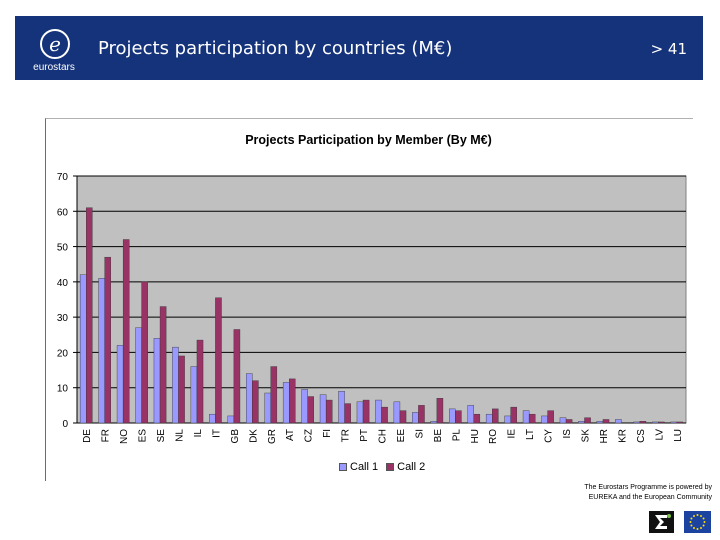  Describe the element at coordinates (144, 352) in the screenshot. I see `bar-call-2-es` at that location.